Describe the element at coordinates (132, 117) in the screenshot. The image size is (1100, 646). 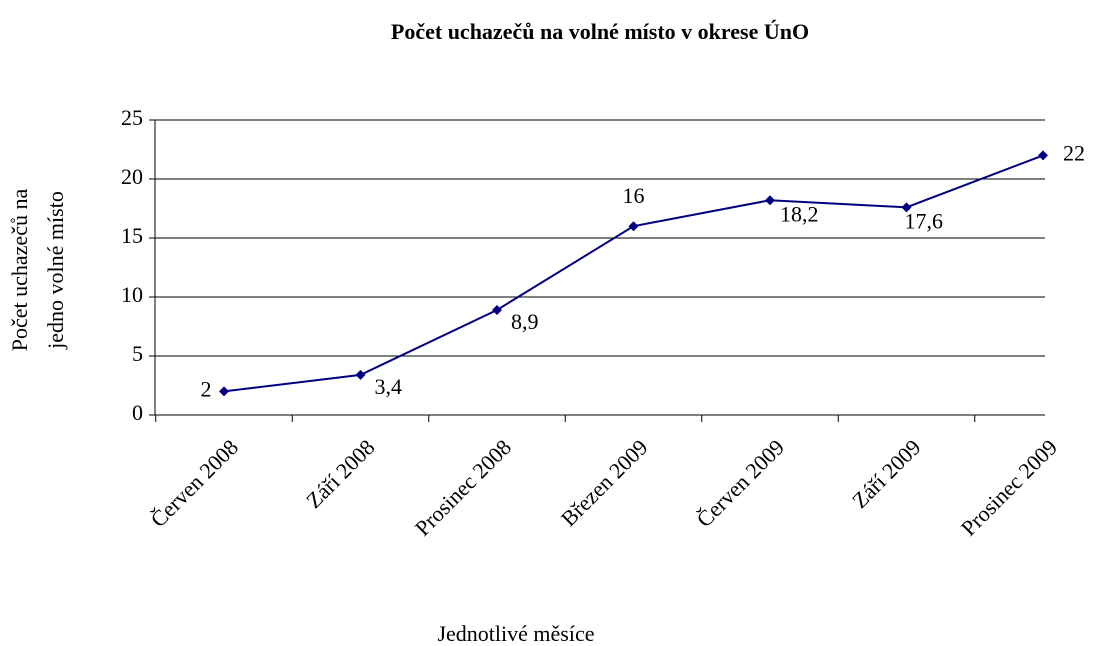
I see `y-tick-label: 25` at that location.